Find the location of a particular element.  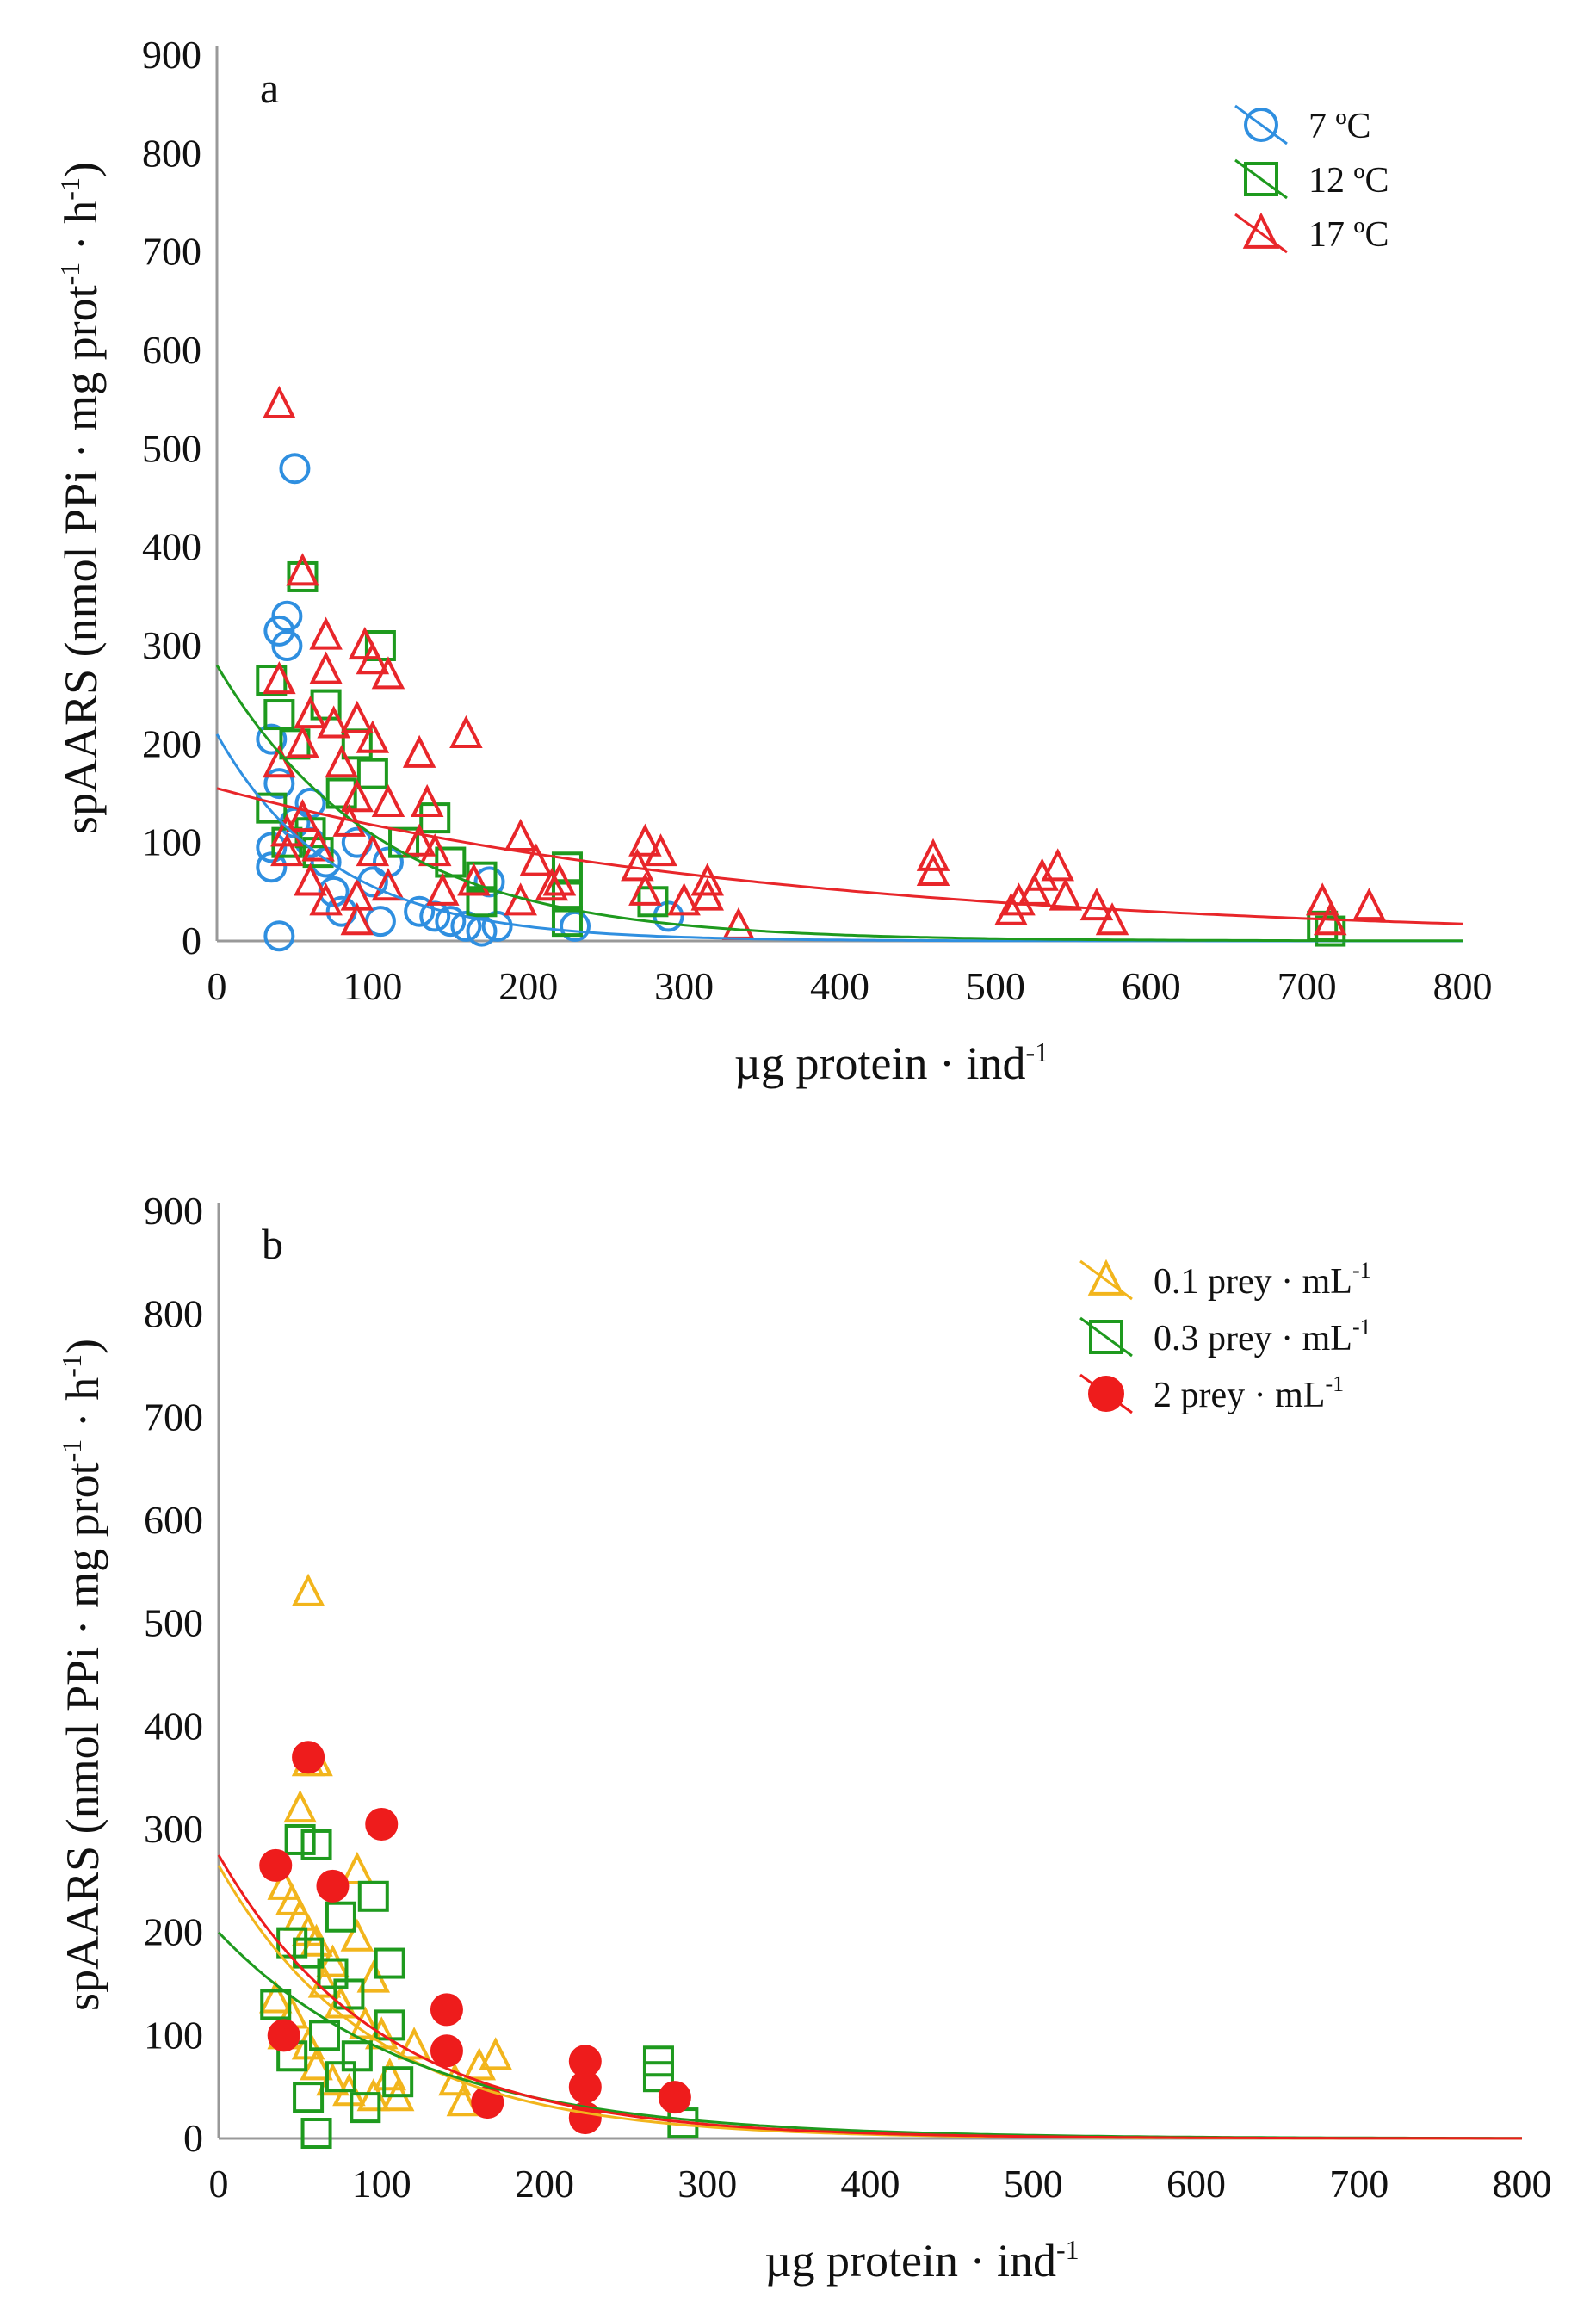

panel-label: b is located at coordinates (272, 1244).